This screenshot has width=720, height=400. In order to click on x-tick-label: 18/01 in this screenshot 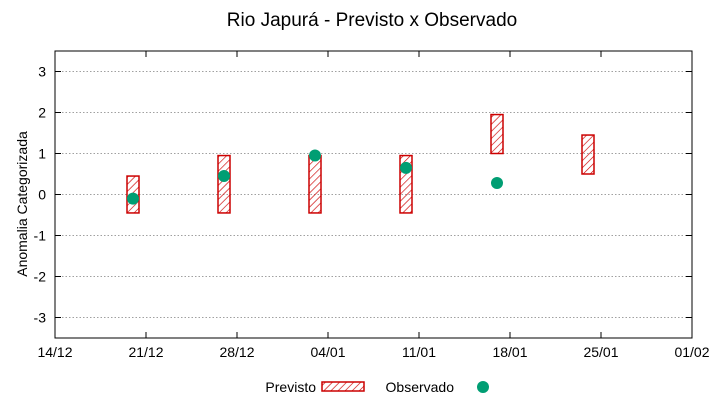, I will do `click(509, 352)`.